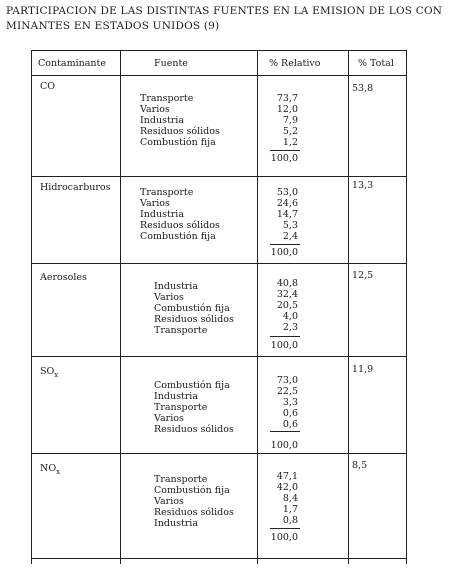 The height and width of the screenshot is (574, 450). I want to click on pollutant-name: SOx, so click(49, 372).